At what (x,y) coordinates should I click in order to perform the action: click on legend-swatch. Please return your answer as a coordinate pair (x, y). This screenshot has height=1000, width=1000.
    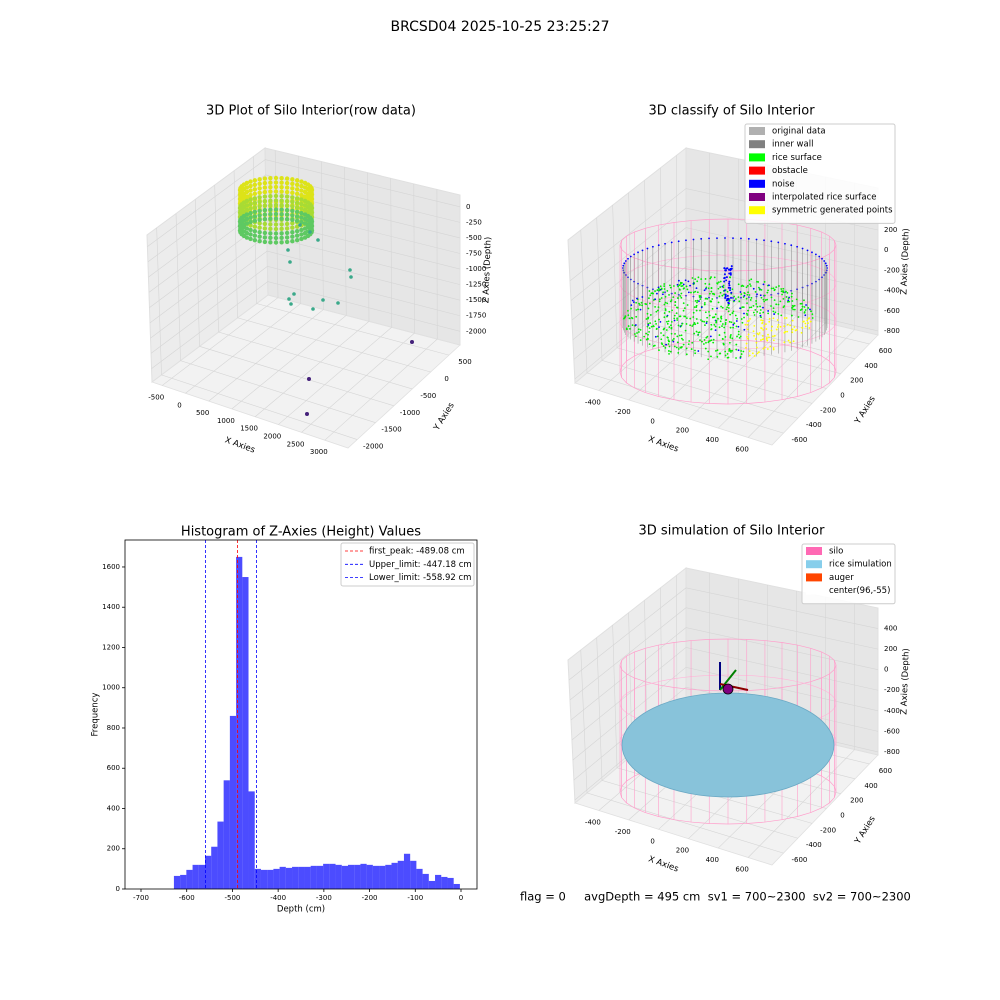
    Looking at the image, I should click on (814, 551).